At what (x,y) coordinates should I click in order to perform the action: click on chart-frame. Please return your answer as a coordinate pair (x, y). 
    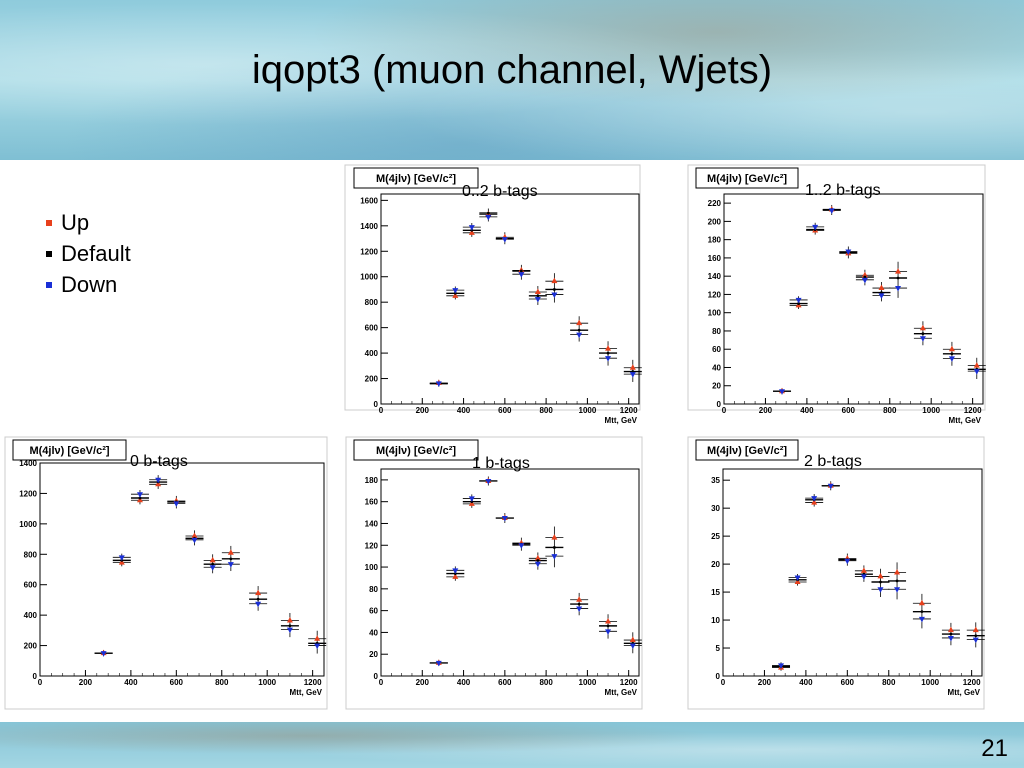
    Looking at the image, I should click on (166, 573).